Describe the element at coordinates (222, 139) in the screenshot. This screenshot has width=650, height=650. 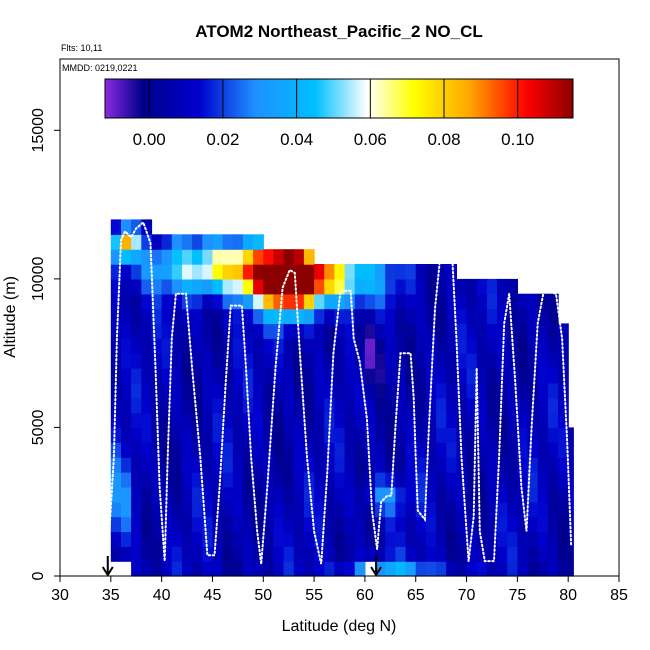
I see `colorbar-tick-label: 0.02` at that location.